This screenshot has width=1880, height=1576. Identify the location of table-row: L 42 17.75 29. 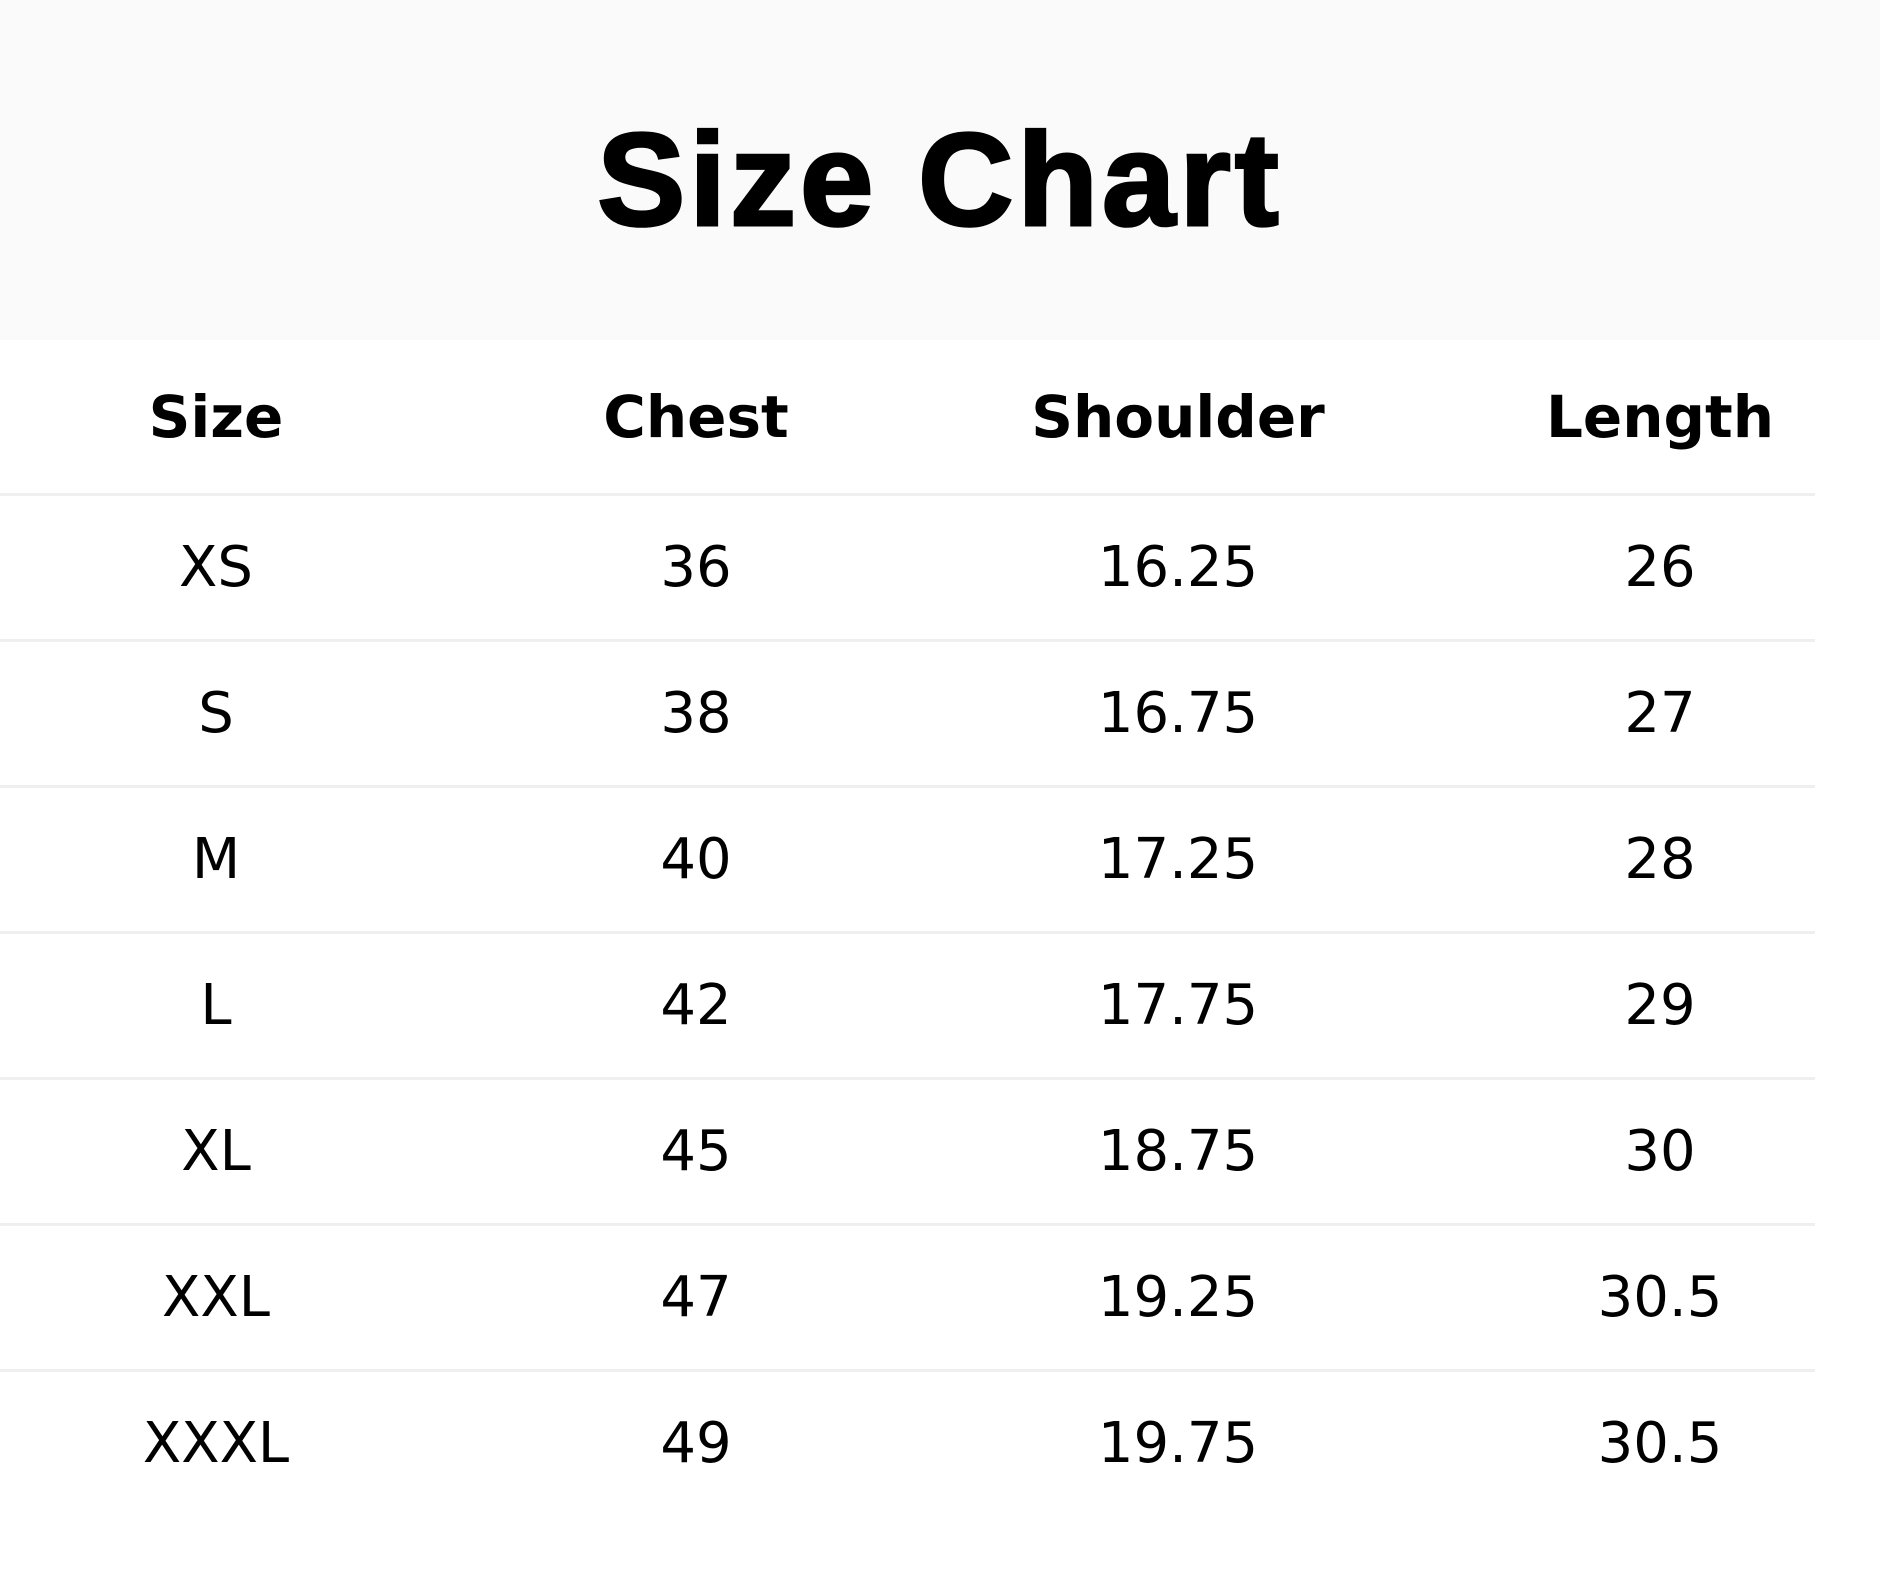
(907, 1007).